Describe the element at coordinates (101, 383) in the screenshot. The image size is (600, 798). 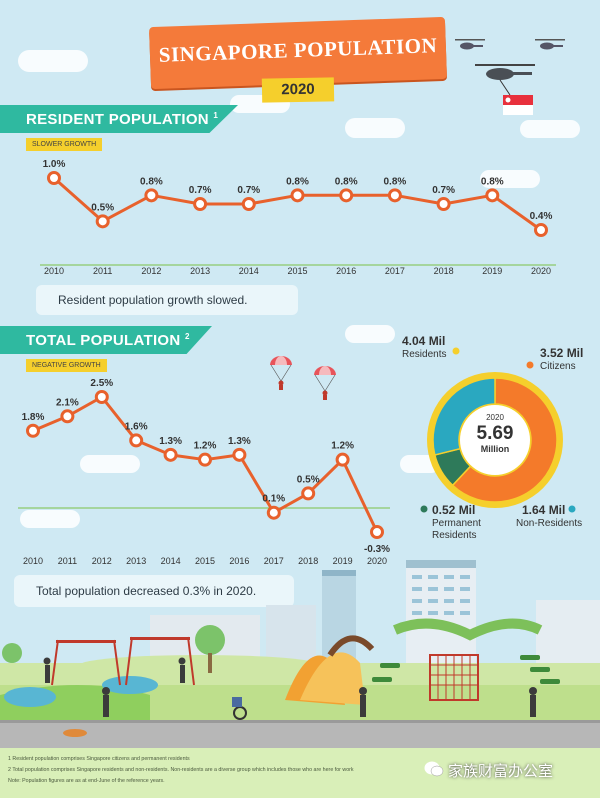
I see `data-label: 2.5%` at that location.